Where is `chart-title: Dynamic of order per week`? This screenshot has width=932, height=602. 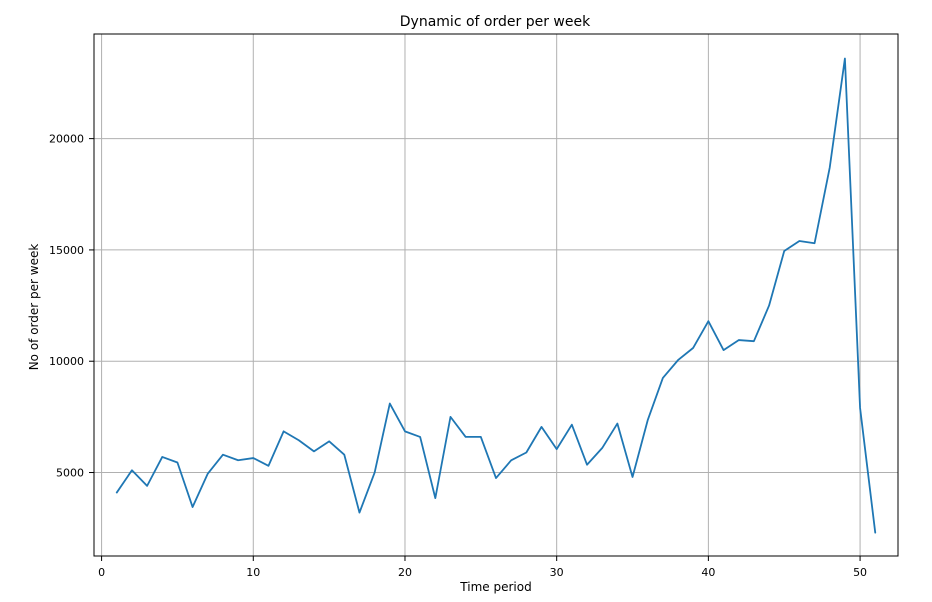
chart-title: Dynamic of order per week is located at coordinates (495, 22).